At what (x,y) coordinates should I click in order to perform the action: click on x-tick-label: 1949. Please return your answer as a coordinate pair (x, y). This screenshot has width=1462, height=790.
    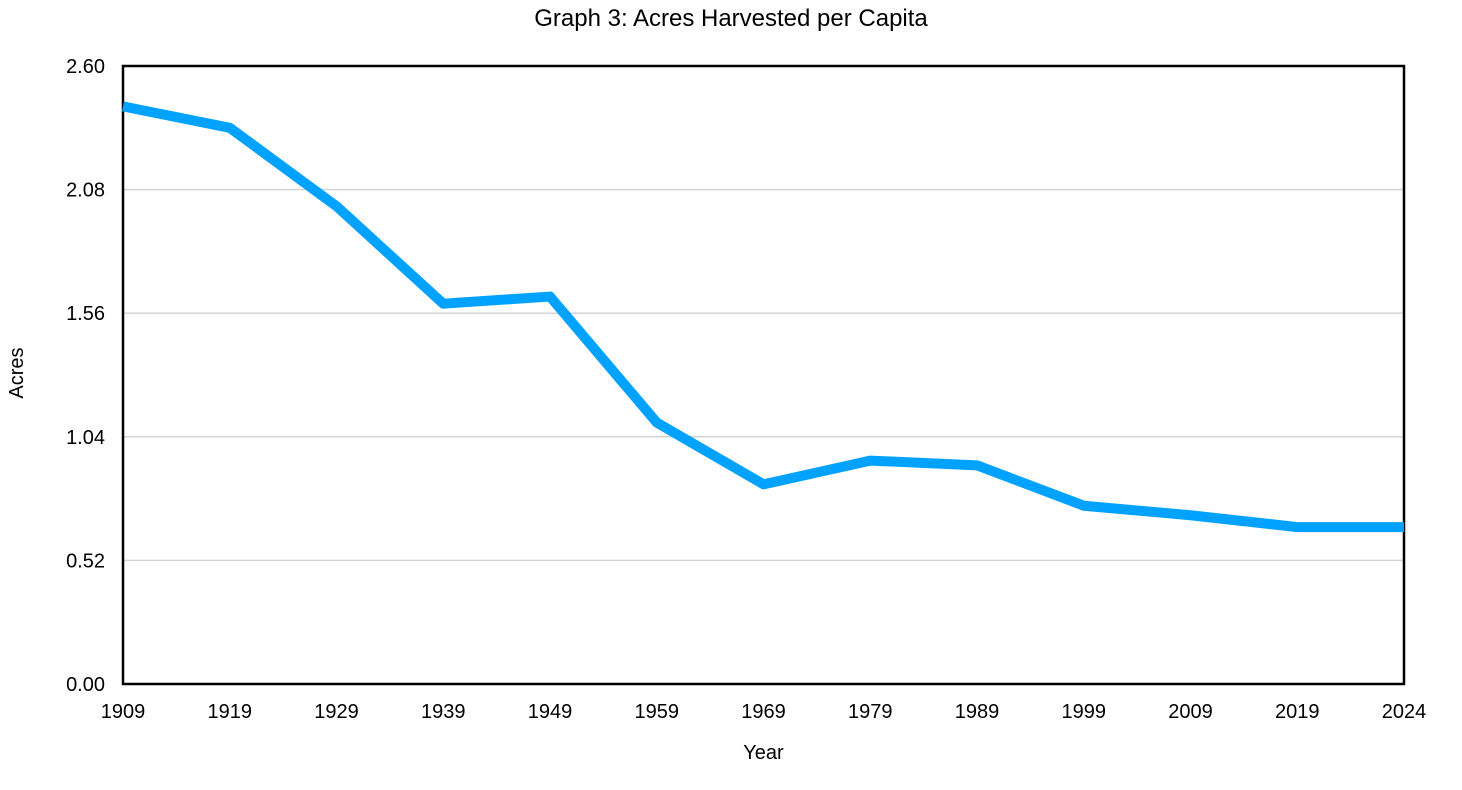
    Looking at the image, I should click on (550, 712).